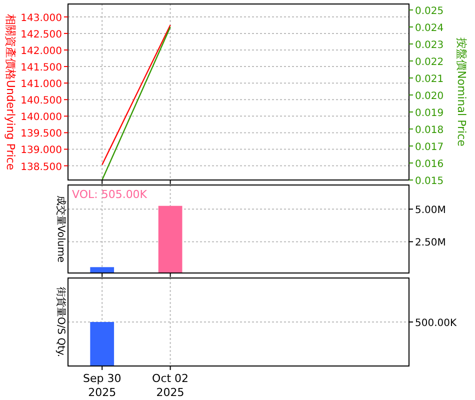 The width and height of the screenshot is (475, 400). What do you see at coordinates (429, 164) in the screenshot?
I see `y2-tick-label: 0.016` at bounding box center [429, 164].